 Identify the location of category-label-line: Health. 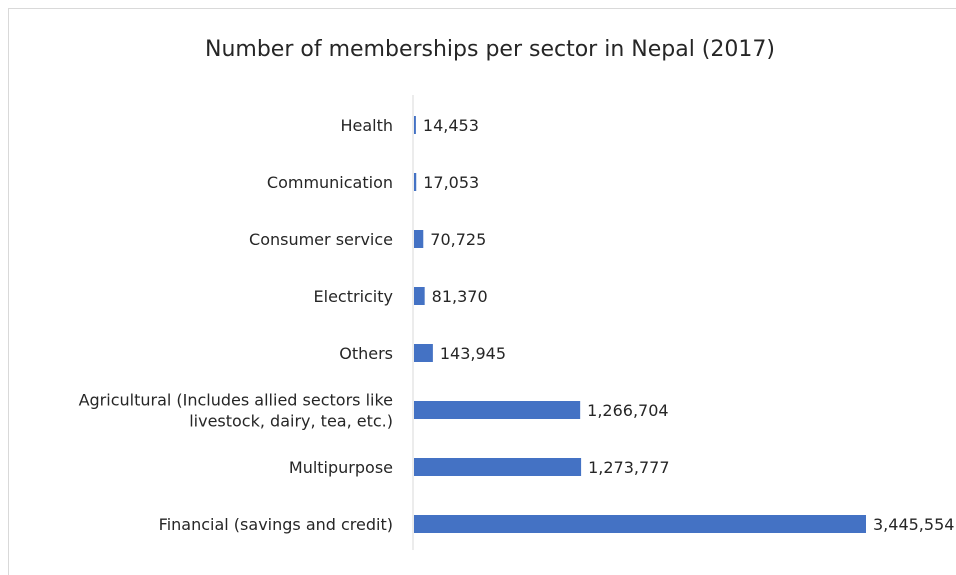
(366, 125).